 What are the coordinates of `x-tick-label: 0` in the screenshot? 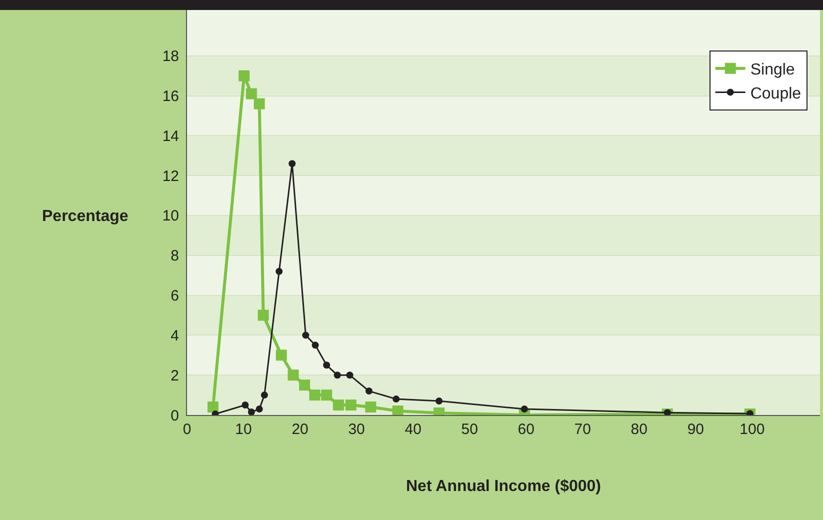 It's located at (187, 429).